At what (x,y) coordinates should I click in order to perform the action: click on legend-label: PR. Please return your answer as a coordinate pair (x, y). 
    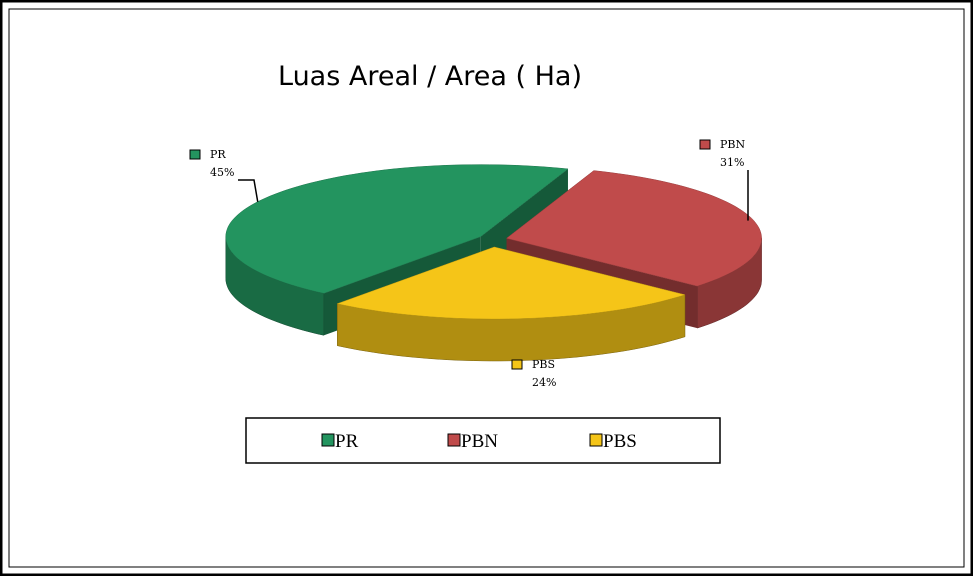
    Looking at the image, I should click on (347, 441).